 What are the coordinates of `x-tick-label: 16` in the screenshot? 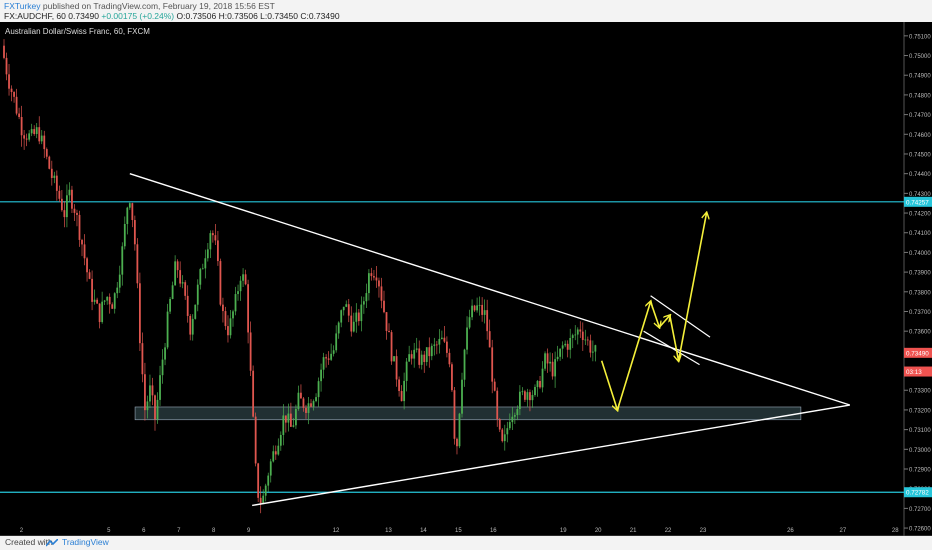 It's located at (493, 531).